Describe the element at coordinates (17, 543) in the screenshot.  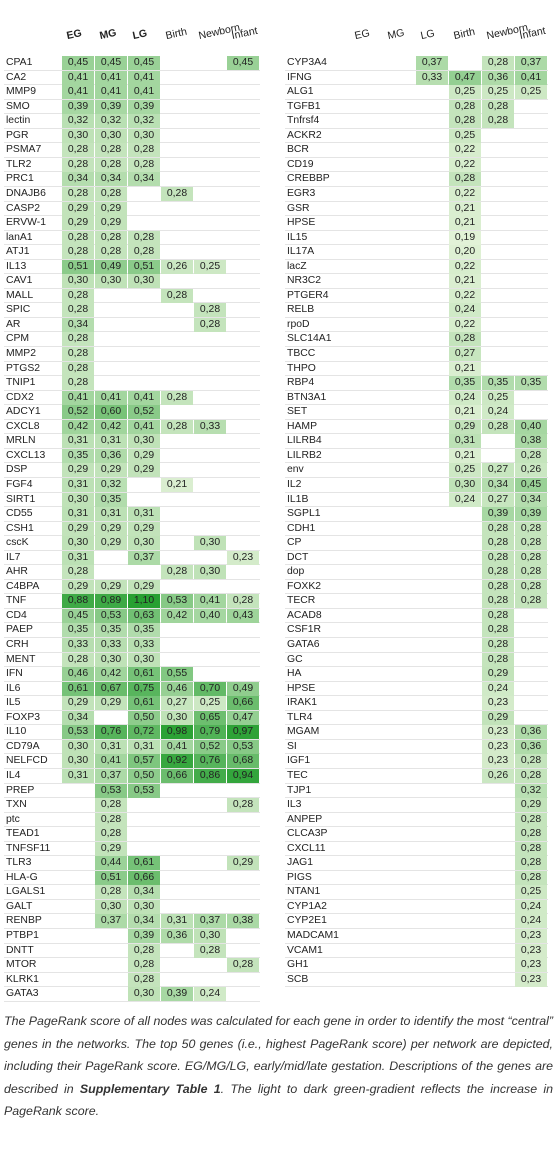
I see `gene-name: cscK` at that location.